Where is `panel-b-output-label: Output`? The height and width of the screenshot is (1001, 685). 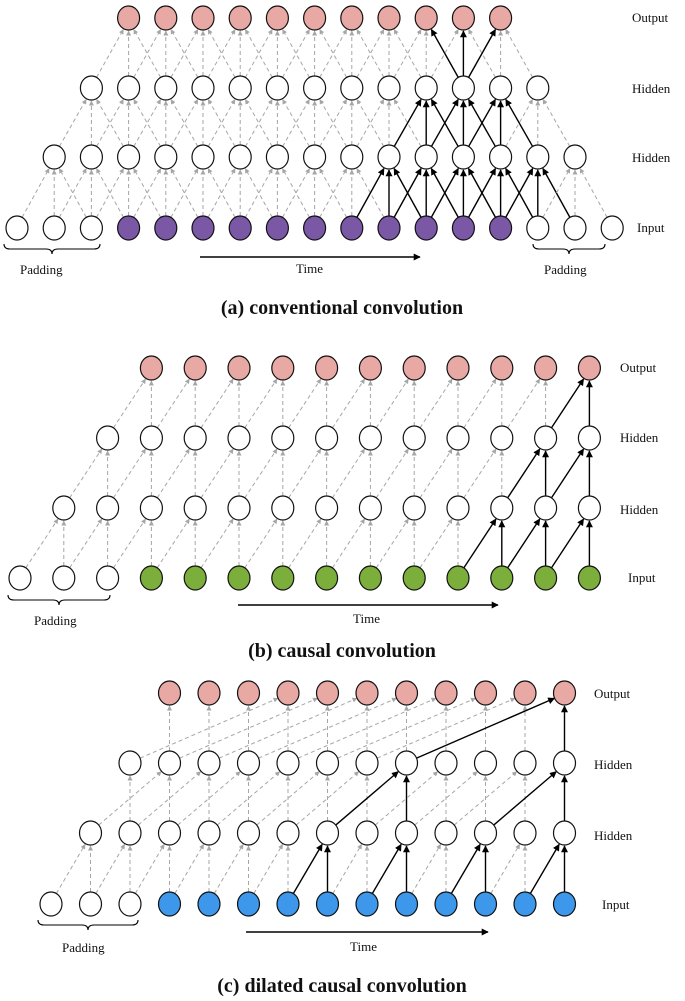
panel-b-output-label: Output is located at coordinates (638, 367).